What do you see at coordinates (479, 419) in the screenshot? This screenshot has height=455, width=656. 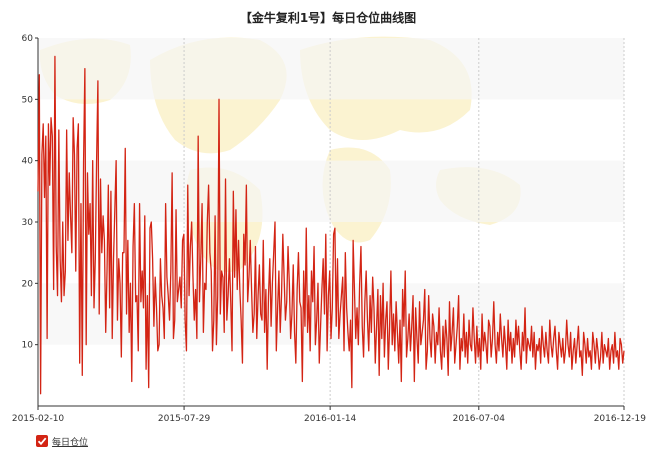 I see `x-tick-label: 2016-07-04` at bounding box center [479, 419].